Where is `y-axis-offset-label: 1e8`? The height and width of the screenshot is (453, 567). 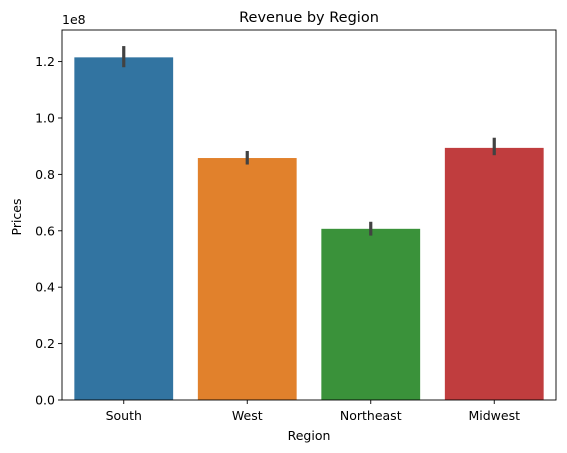
y-axis-offset-label: 1e8 is located at coordinates (74, 19).